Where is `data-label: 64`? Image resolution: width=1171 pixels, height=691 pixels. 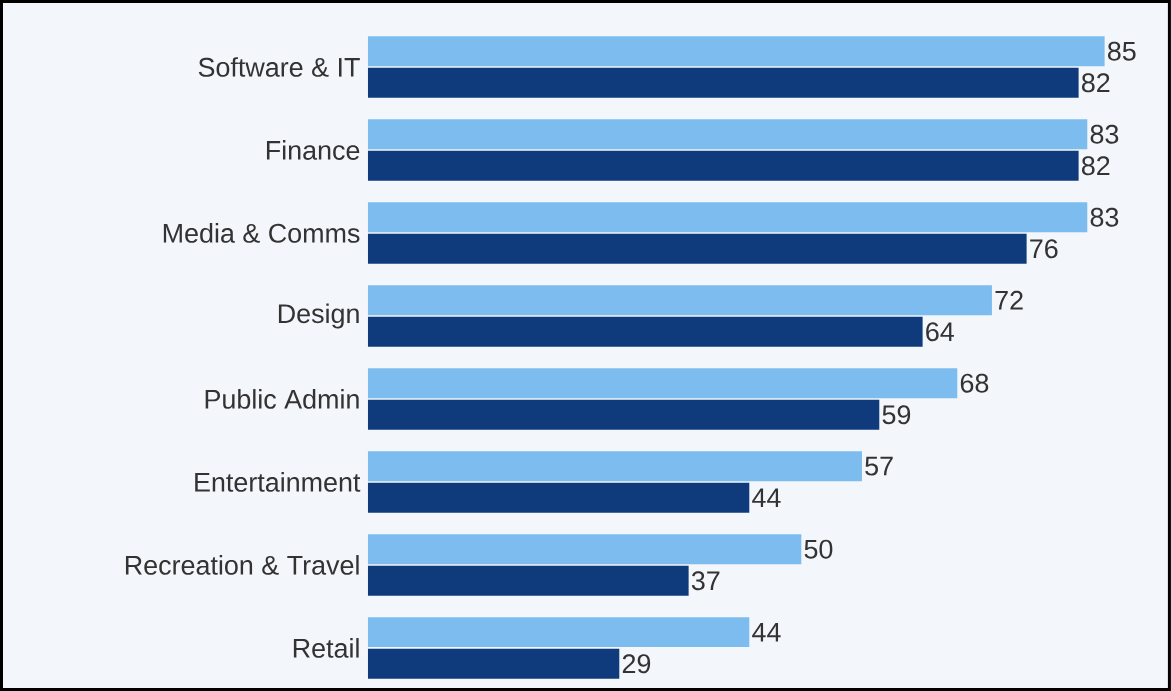
data-label: 64 is located at coordinates (940, 332).